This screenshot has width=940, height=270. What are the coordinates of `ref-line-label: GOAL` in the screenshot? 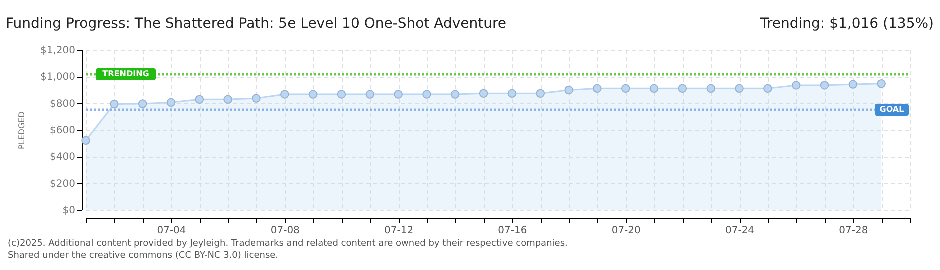 It's located at (892, 109).